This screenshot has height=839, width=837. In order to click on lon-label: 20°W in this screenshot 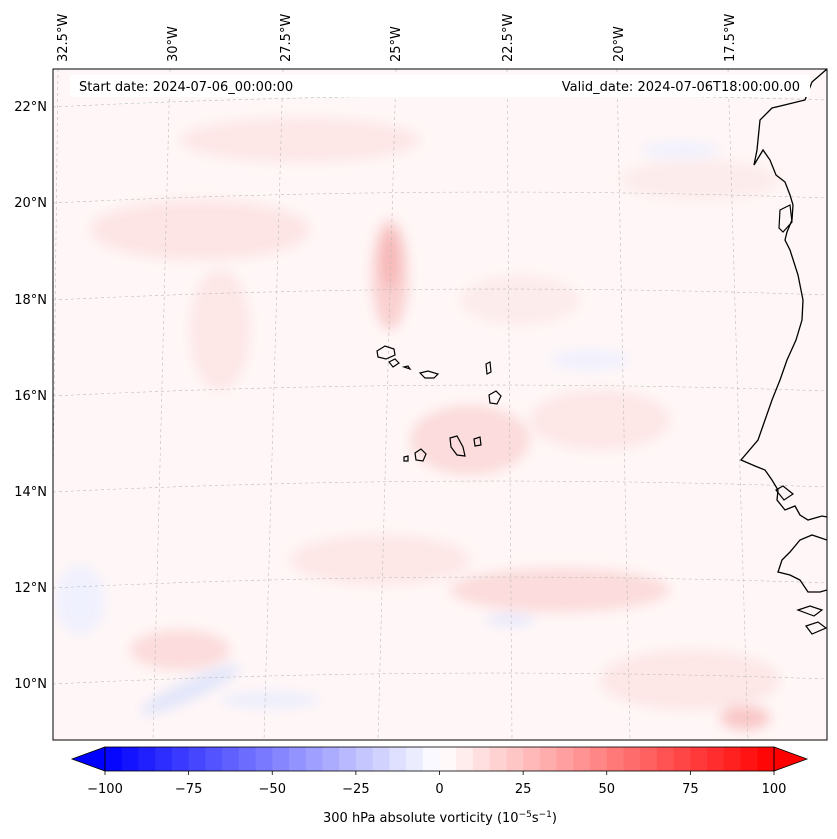, I will do `click(619, 44)`.